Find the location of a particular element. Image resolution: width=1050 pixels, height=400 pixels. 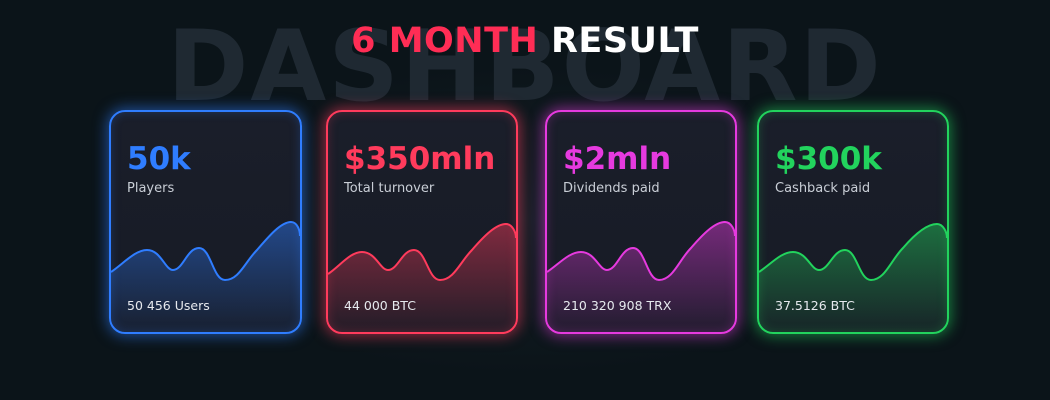

dividends-label: Dividends paid is located at coordinates (611, 188).